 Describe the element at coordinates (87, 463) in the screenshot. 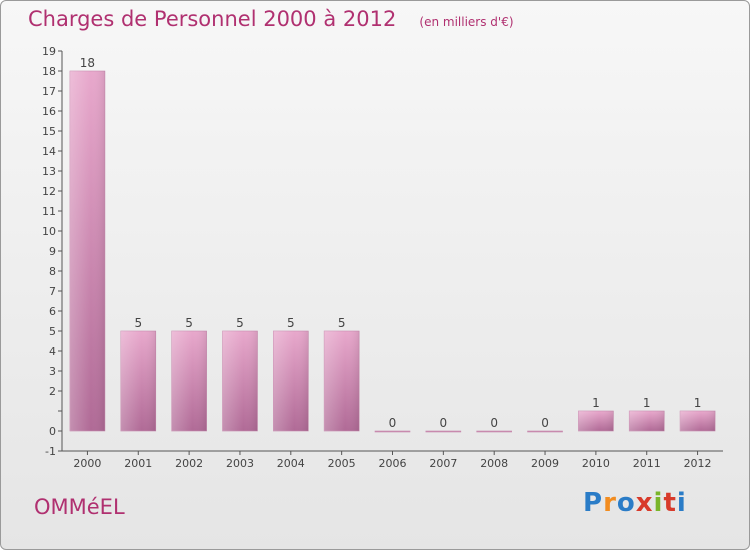

I see `x-tick-label: 2000` at that location.